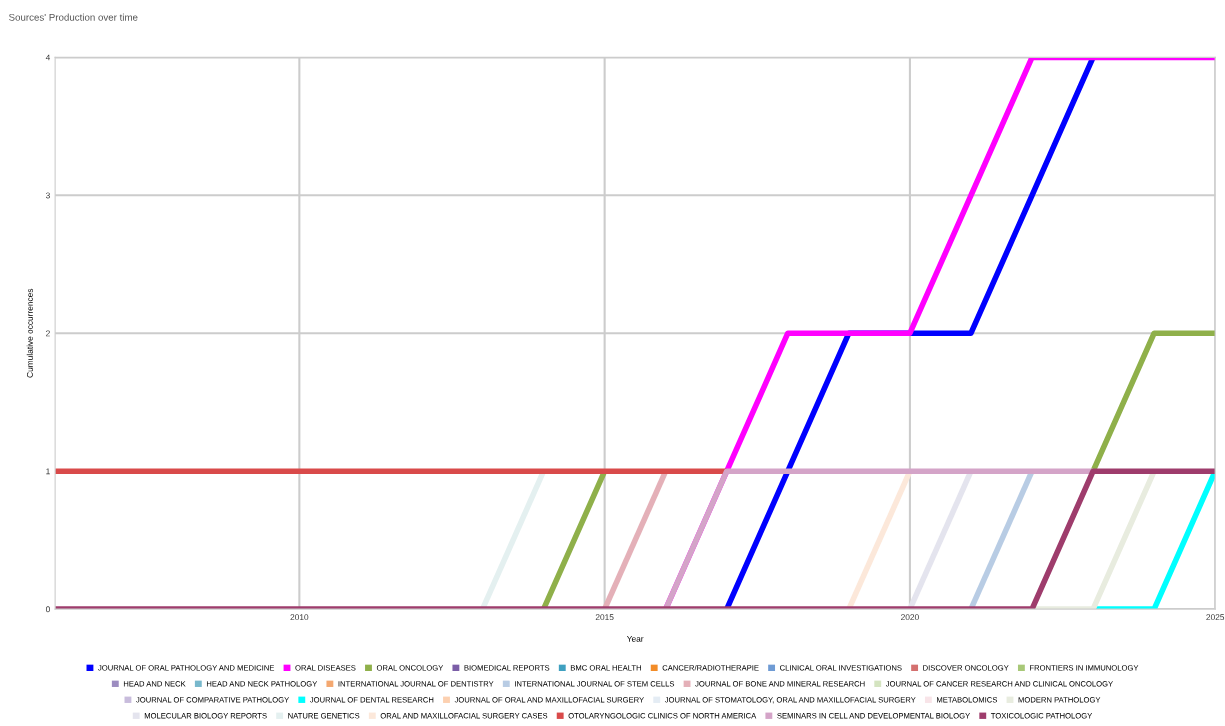 The width and height of the screenshot is (1225, 726). I want to click on x-tick-label: 2025, so click(1215, 617).